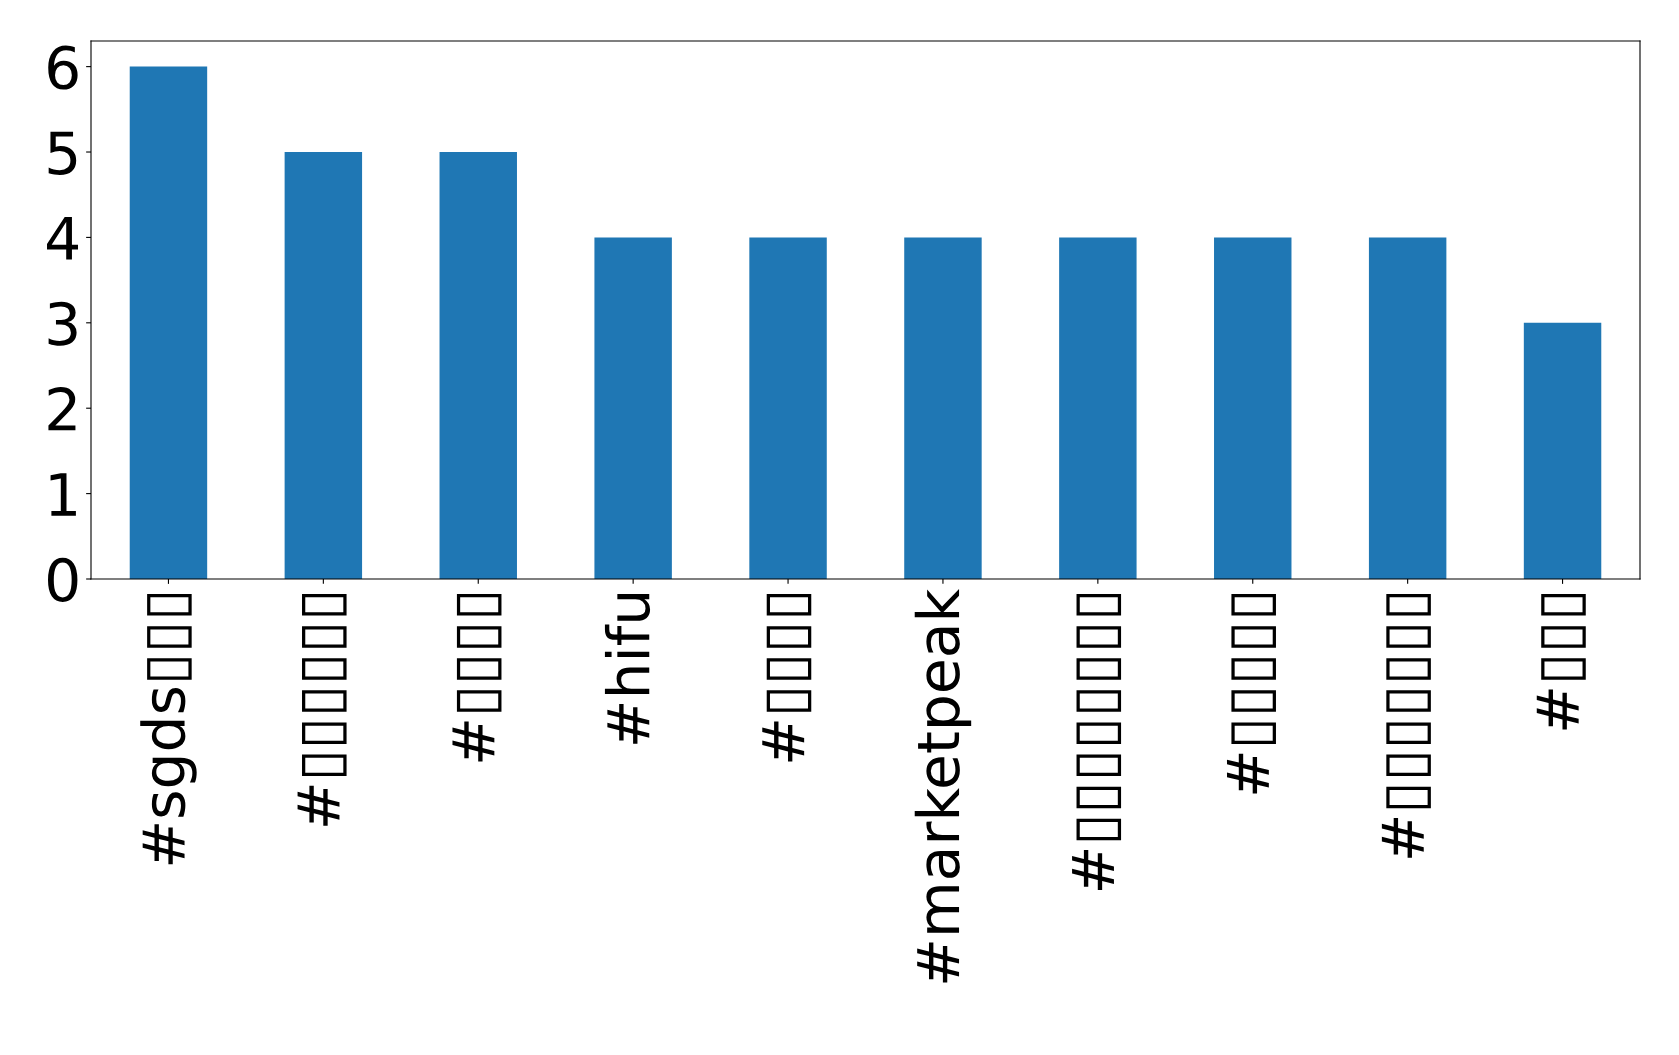  I want to click on x-tick-label: #▯▯▯▯▯▯▯▯, so click(1097, 742).